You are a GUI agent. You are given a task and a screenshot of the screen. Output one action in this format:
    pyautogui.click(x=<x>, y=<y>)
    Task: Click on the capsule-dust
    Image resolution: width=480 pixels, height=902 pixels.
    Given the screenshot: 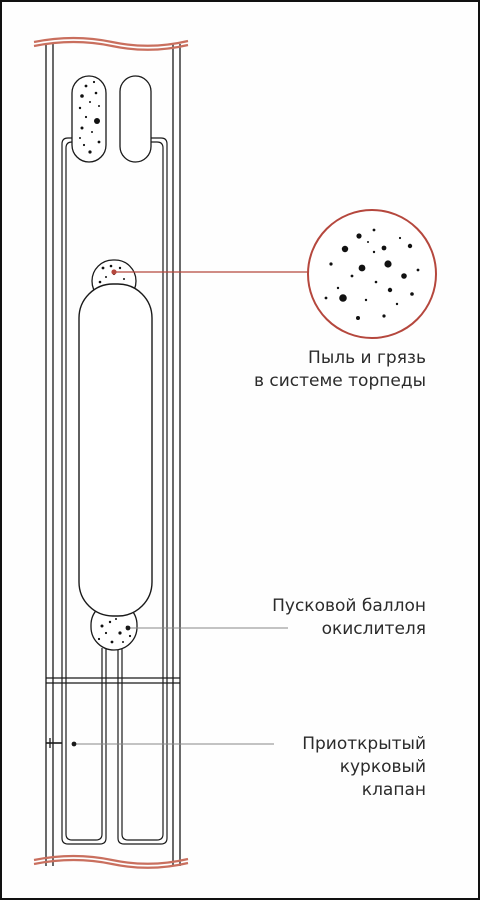 What is the action you would take?
    pyautogui.click(x=89, y=117)
    